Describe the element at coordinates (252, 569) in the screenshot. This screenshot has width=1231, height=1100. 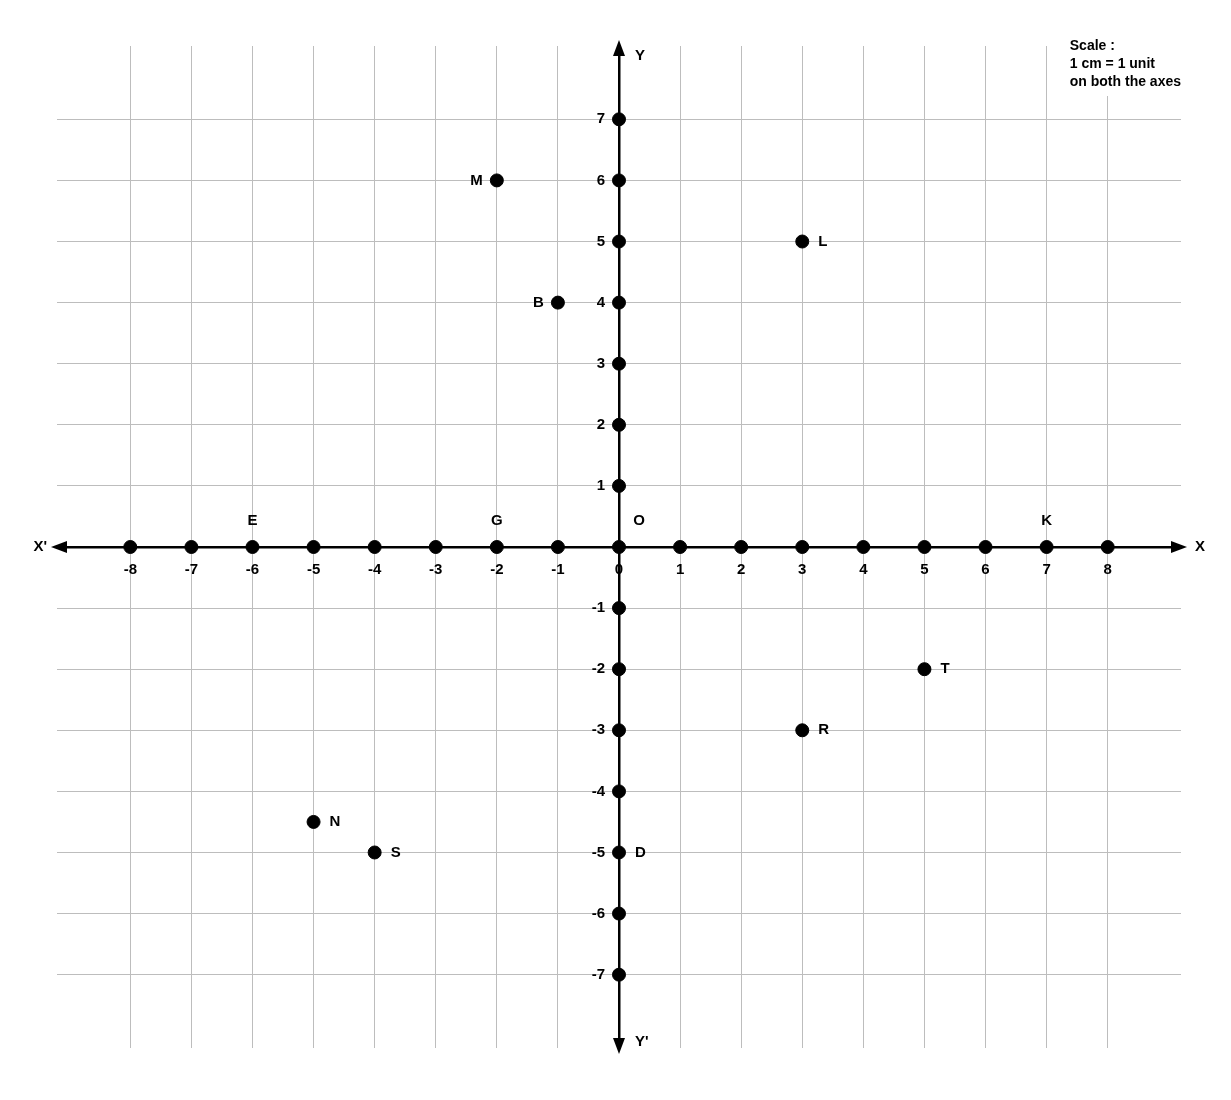
I see `x-tick-label: -6` at that location.